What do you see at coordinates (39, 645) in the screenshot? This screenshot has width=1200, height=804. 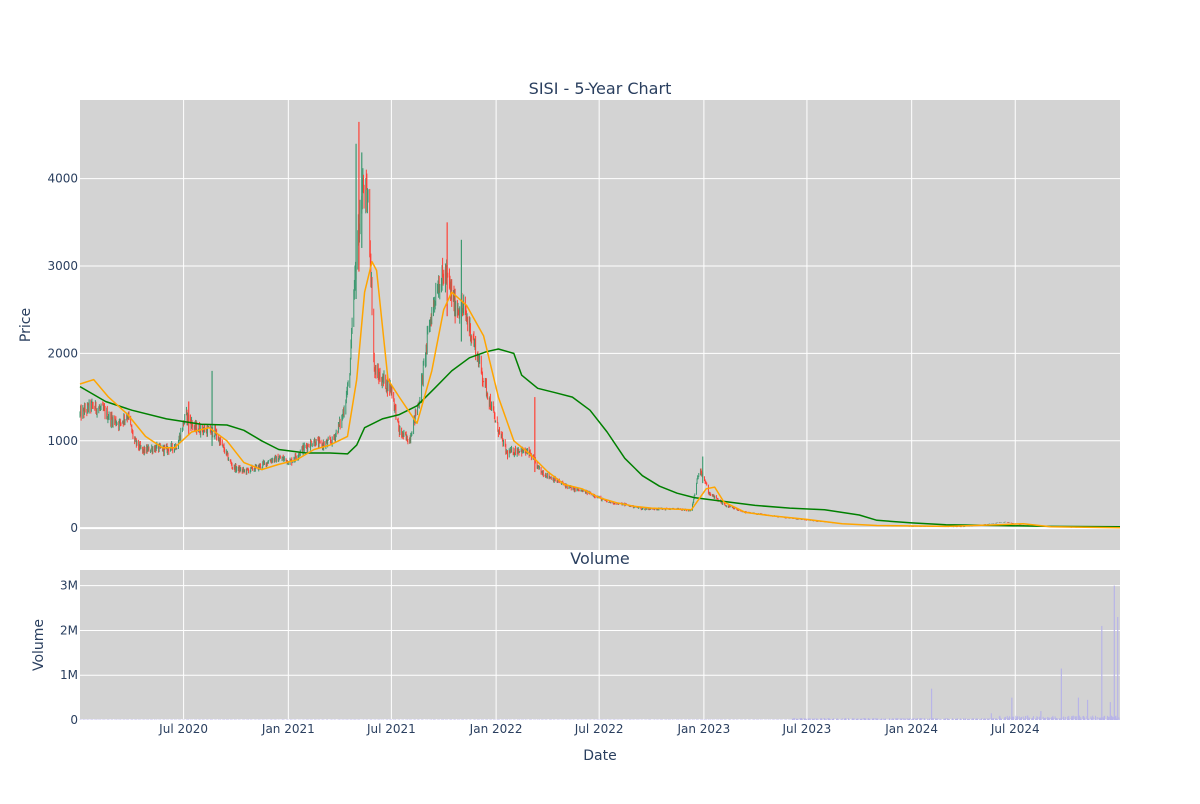 I see `volume-axis-title: Volume` at bounding box center [39, 645].